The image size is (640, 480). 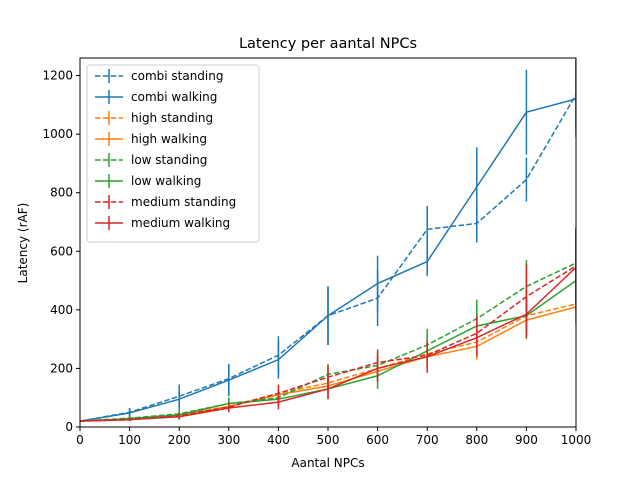 I want to click on x-tick-label: 400, so click(x=278, y=440).